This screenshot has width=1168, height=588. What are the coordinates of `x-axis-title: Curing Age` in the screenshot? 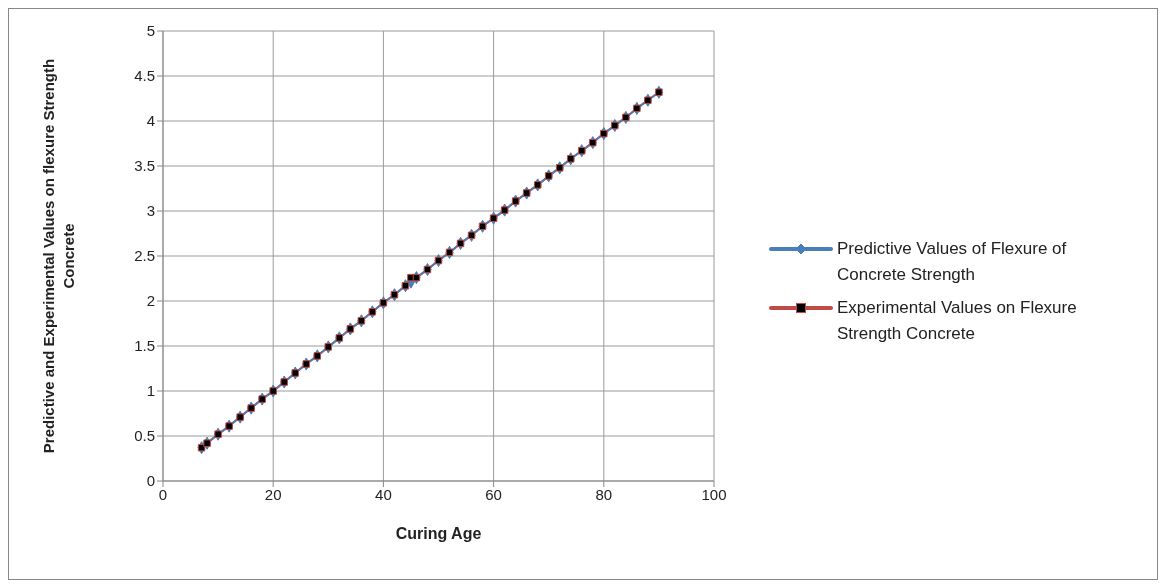 It's located at (438, 533).